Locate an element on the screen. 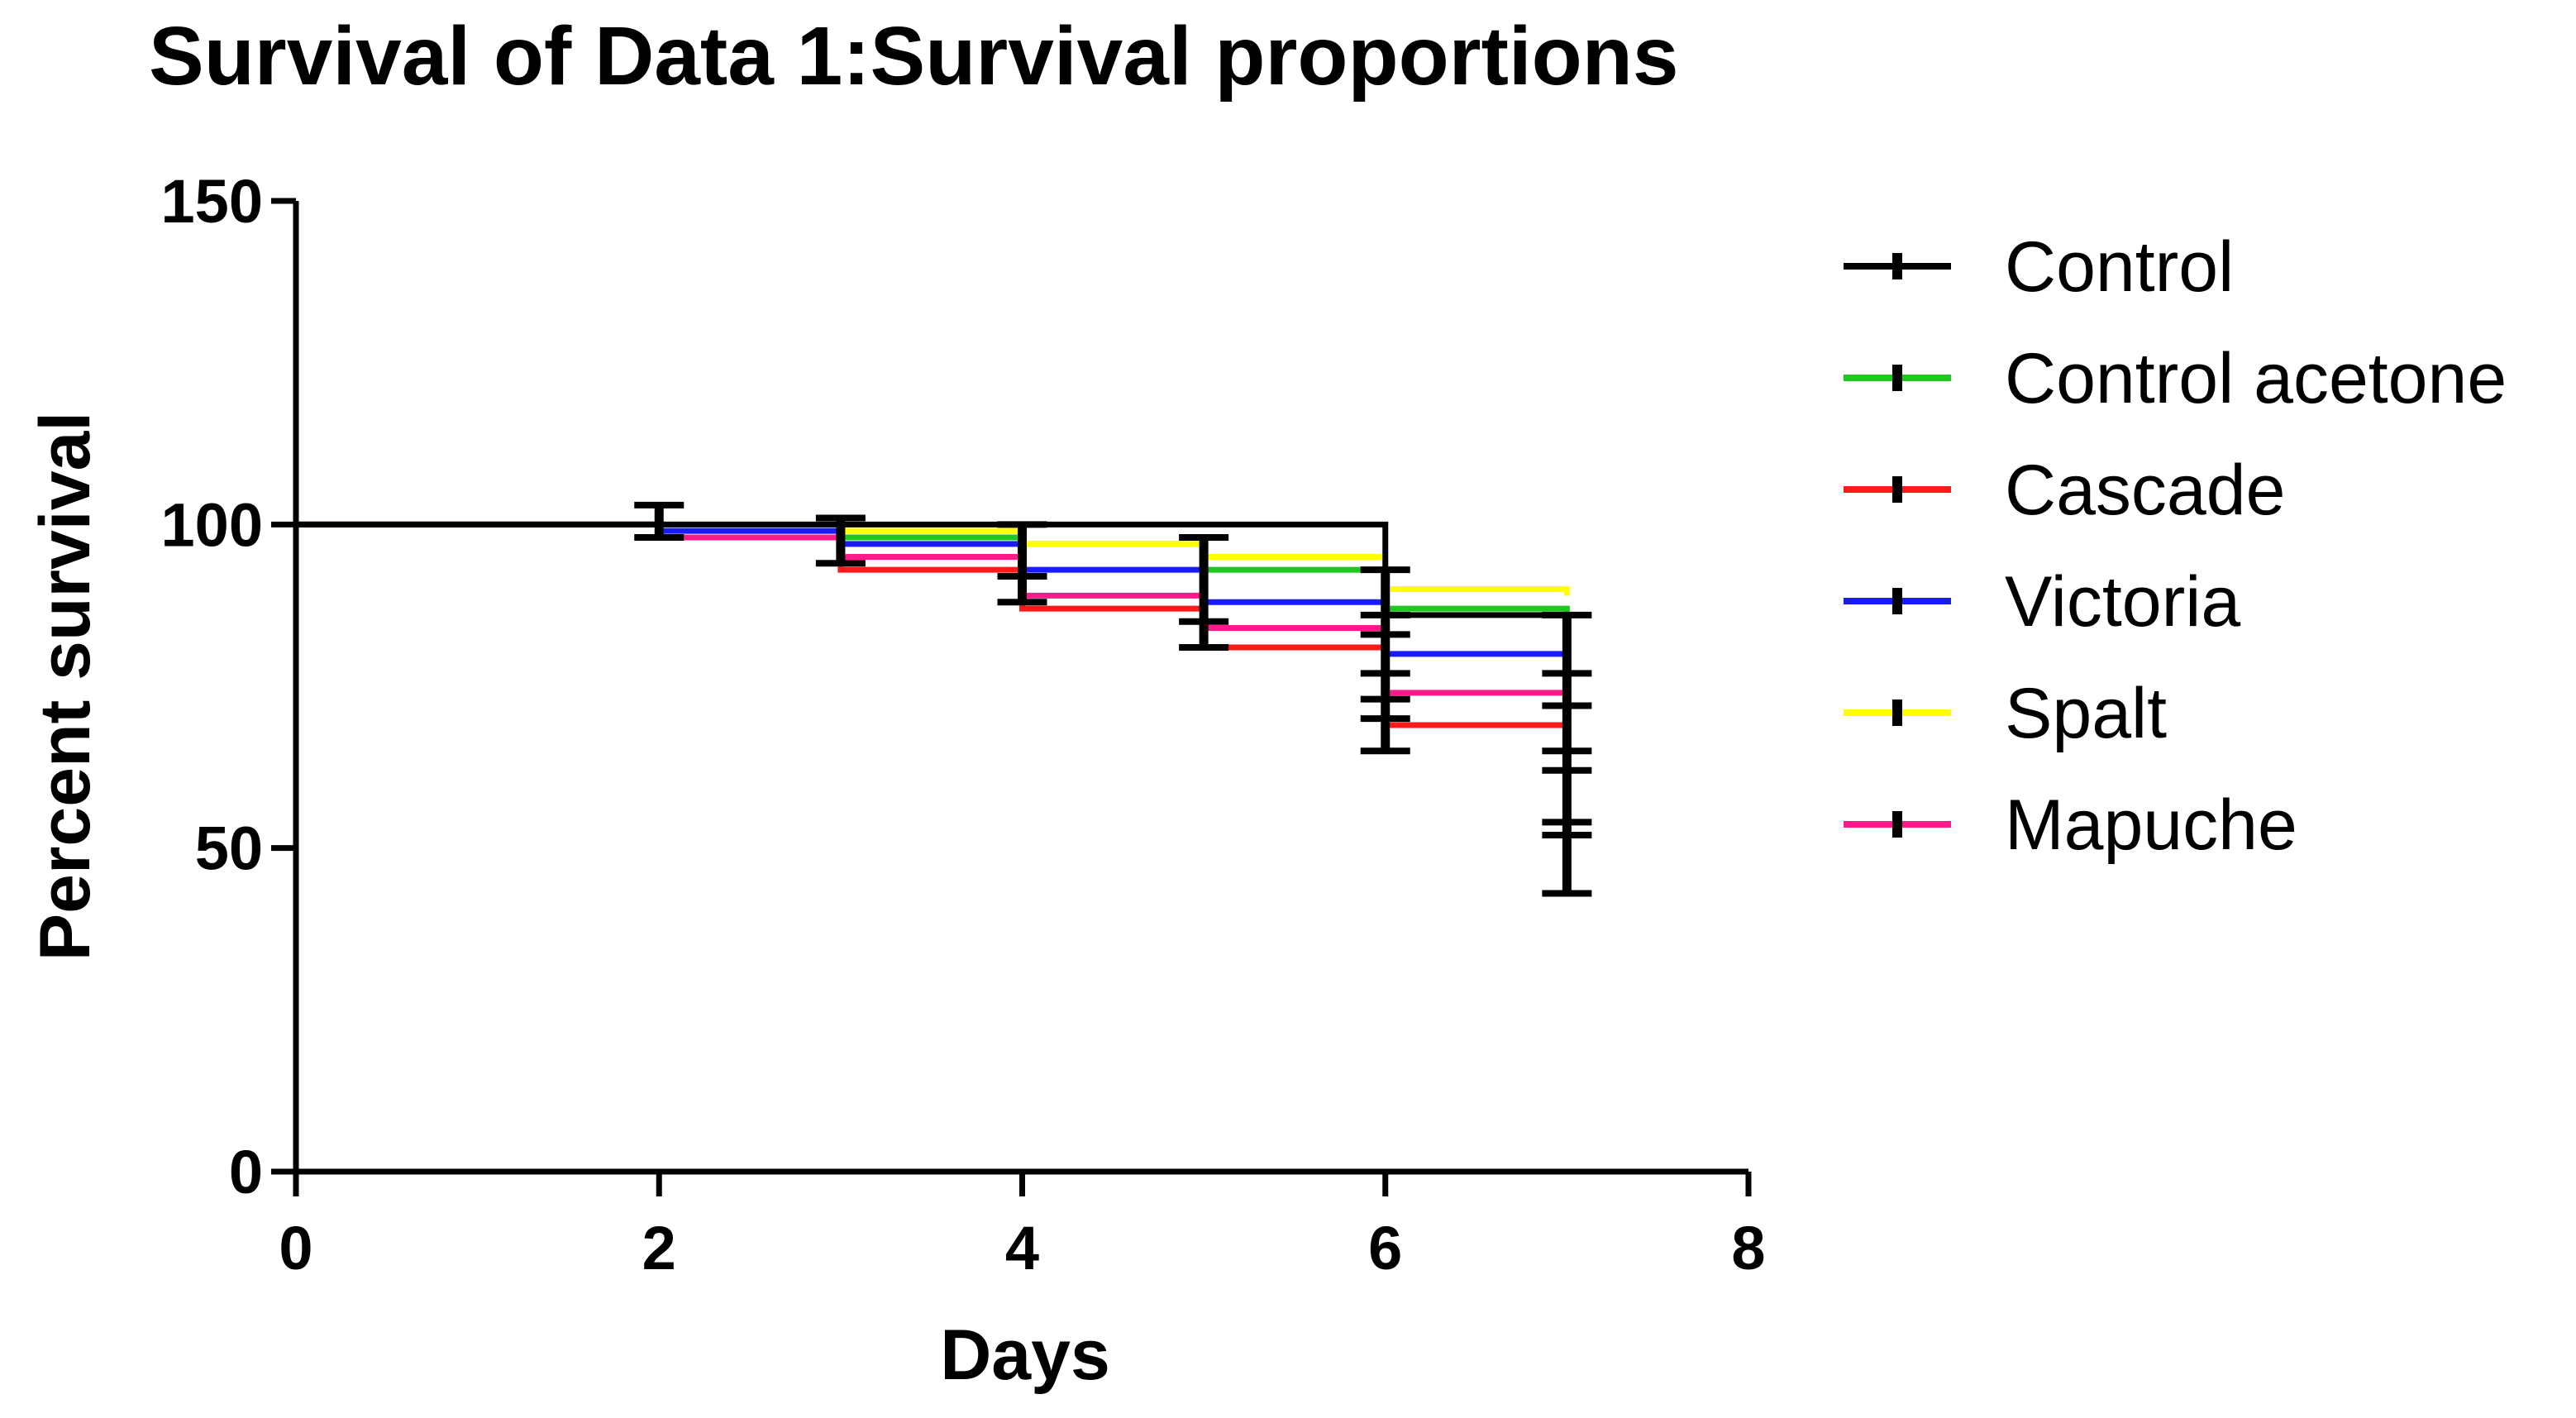 The width and height of the screenshot is (2576, 1418). x-tick-label: 6 is located at coordinates (1385, 1248).